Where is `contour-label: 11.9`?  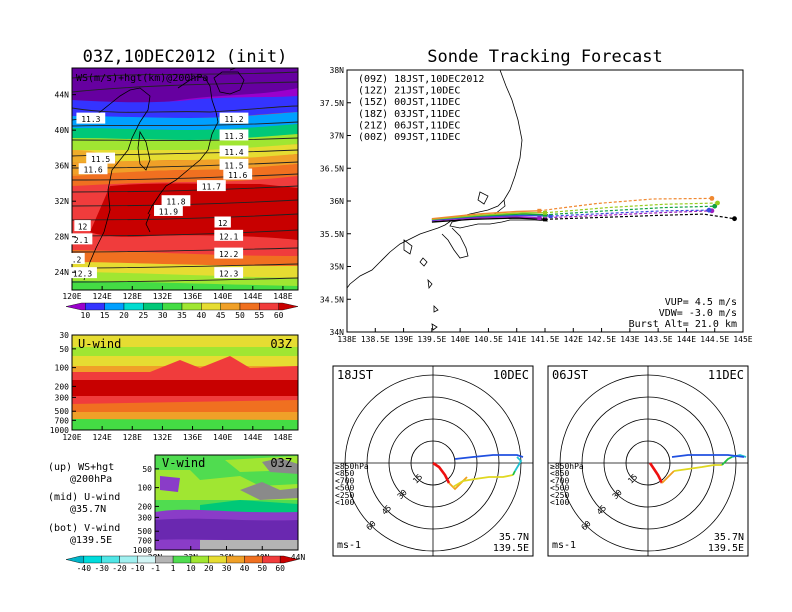 contour-label: 11.9 is located at coordinates (168, 211).